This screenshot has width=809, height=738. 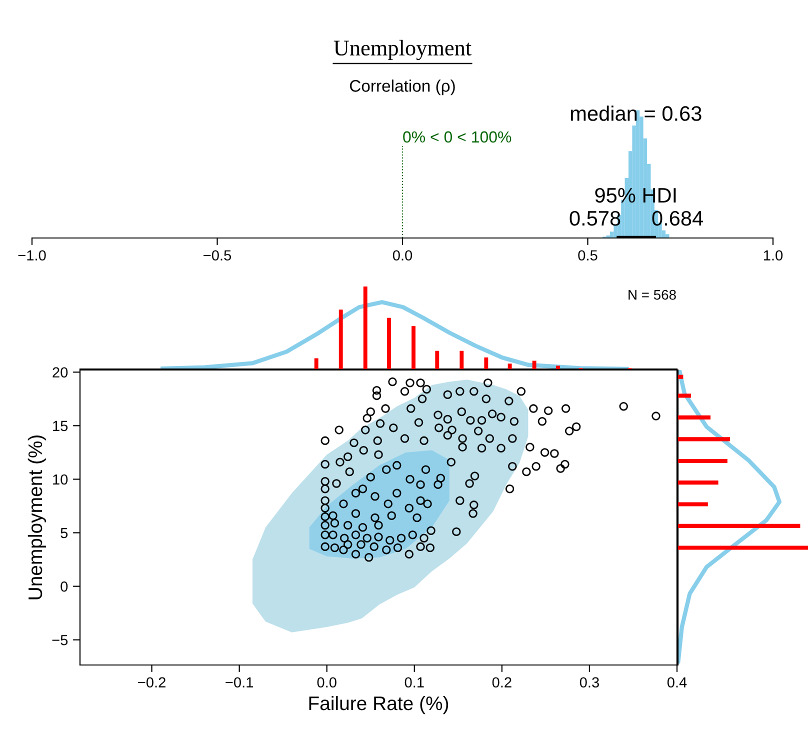 I want to click on x-tick-label: 1.0, so click(x=773, y=255).